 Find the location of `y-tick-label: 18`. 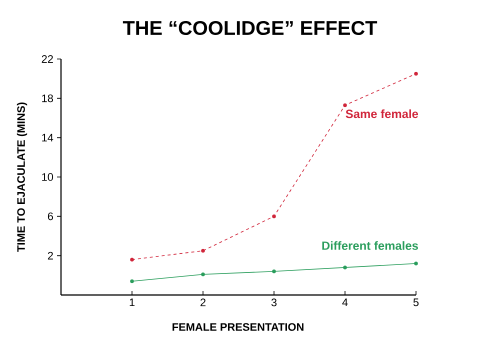

y-tick-label: 18 is located at coordinates (47, 98).